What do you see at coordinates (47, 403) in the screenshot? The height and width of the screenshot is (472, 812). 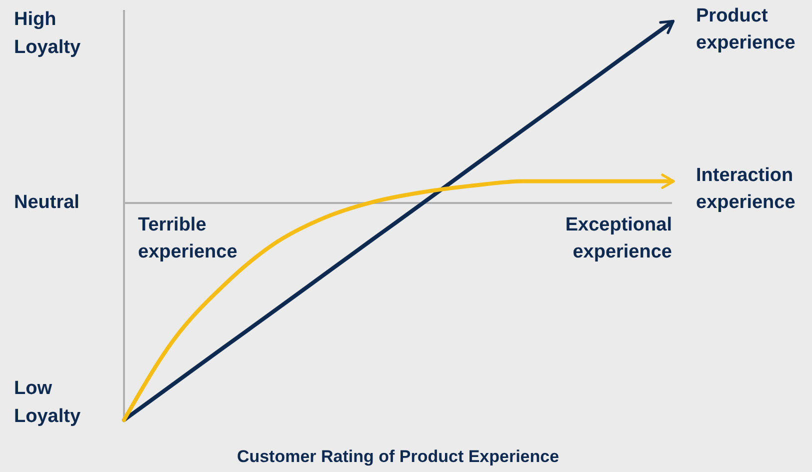 I see `text: Low Loyalty` at bounding box center [47, 403].